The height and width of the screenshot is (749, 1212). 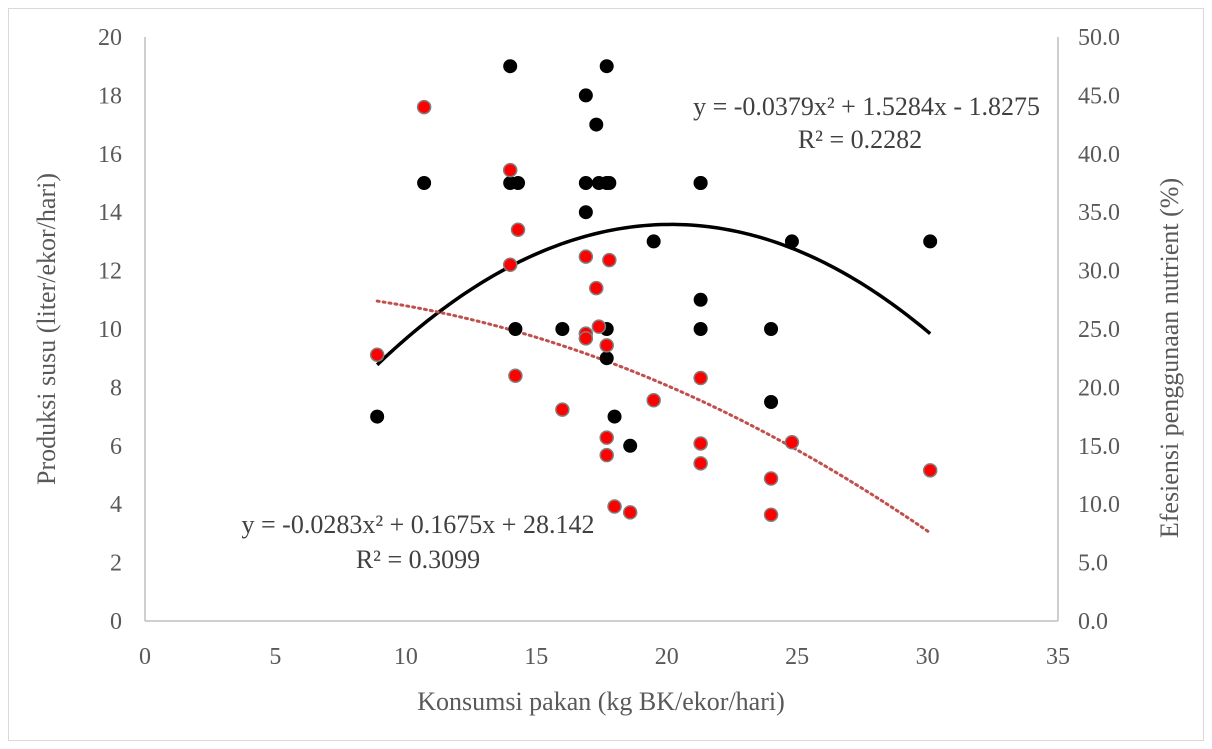 I want to click on x-tick-label: 35, so click(x=1058, y=657).